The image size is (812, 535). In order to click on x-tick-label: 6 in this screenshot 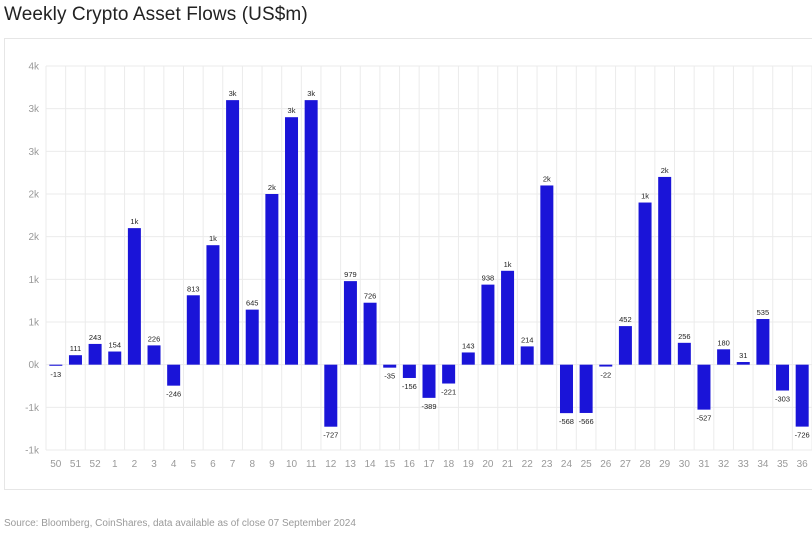, I will do `click(213, 464)`.